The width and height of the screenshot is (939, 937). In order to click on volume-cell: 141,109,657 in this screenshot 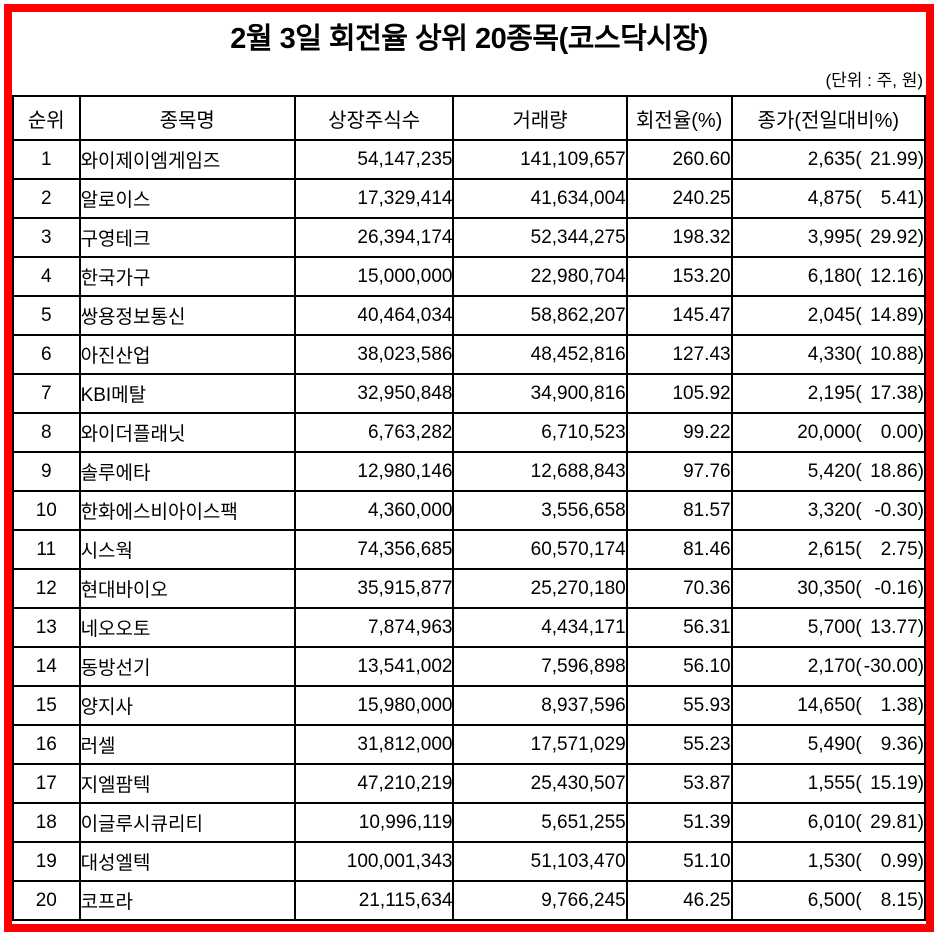, I will do `click(540, 159)`.